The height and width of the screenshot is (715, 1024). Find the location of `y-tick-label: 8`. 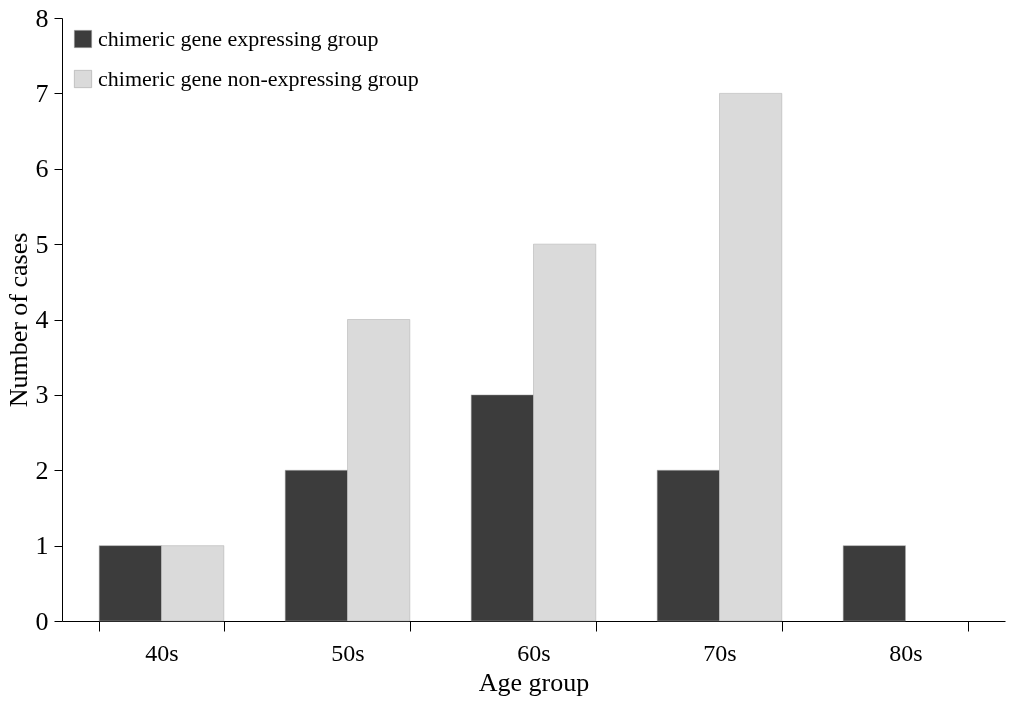

y-tick-label: 8 is located at coordinates (42, 18).